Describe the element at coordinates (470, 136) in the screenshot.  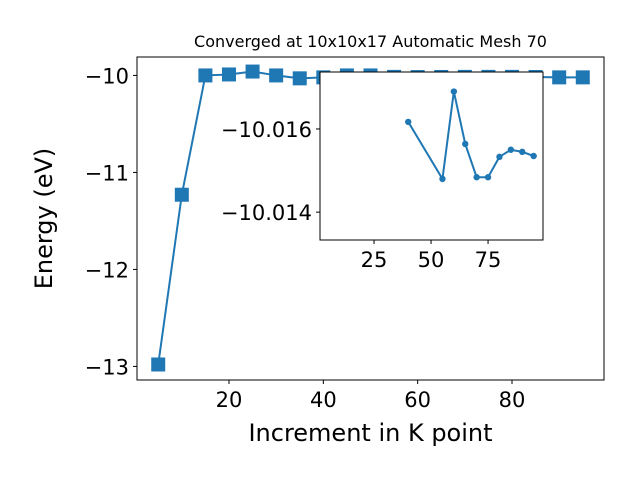
I see `series-line` at that location.